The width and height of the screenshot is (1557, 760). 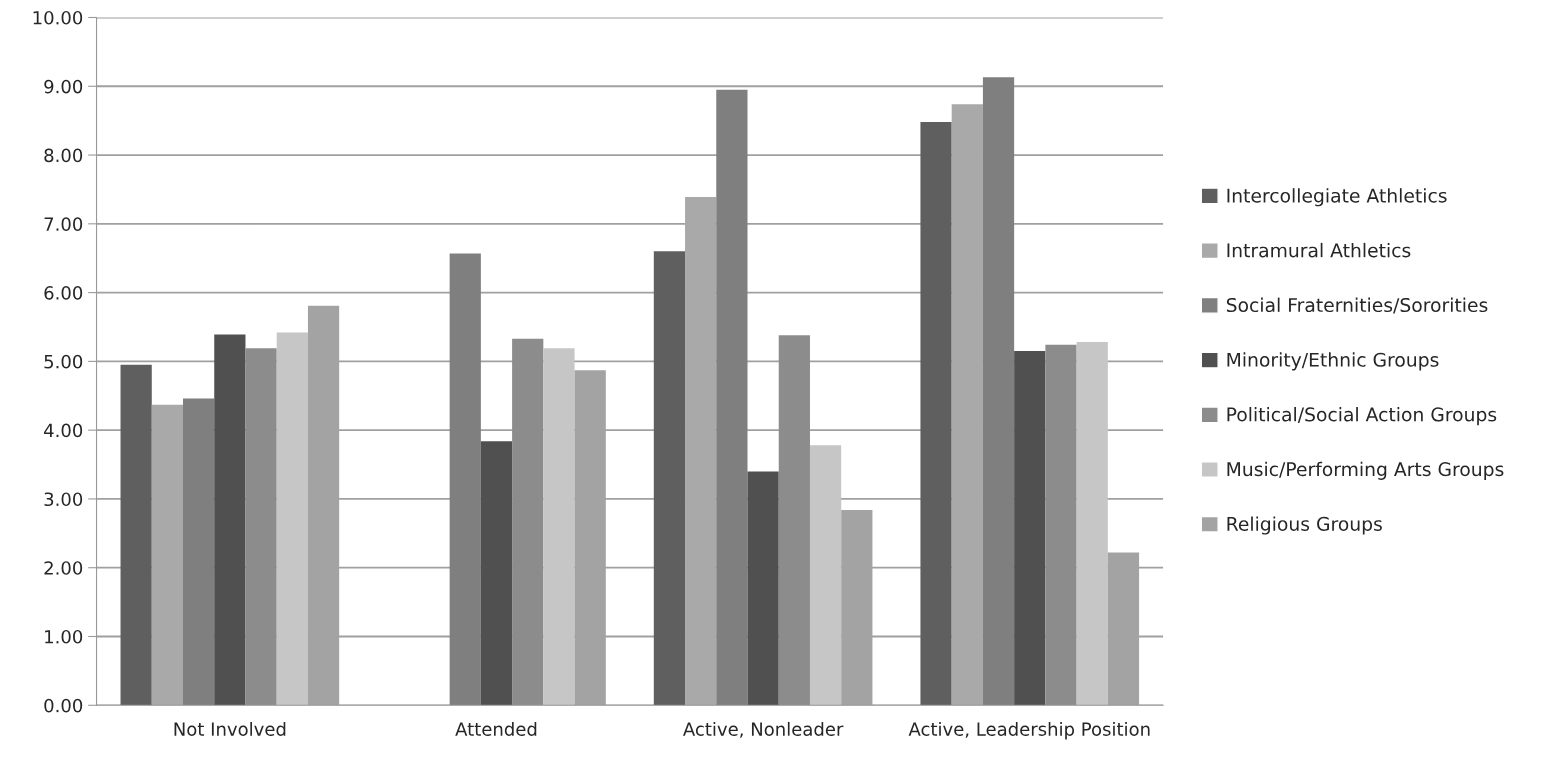 What do you see at coordinates (63, 430) in the screenshot?
I see `y-tick-label: 4.00` at bounding box center [63, 430].